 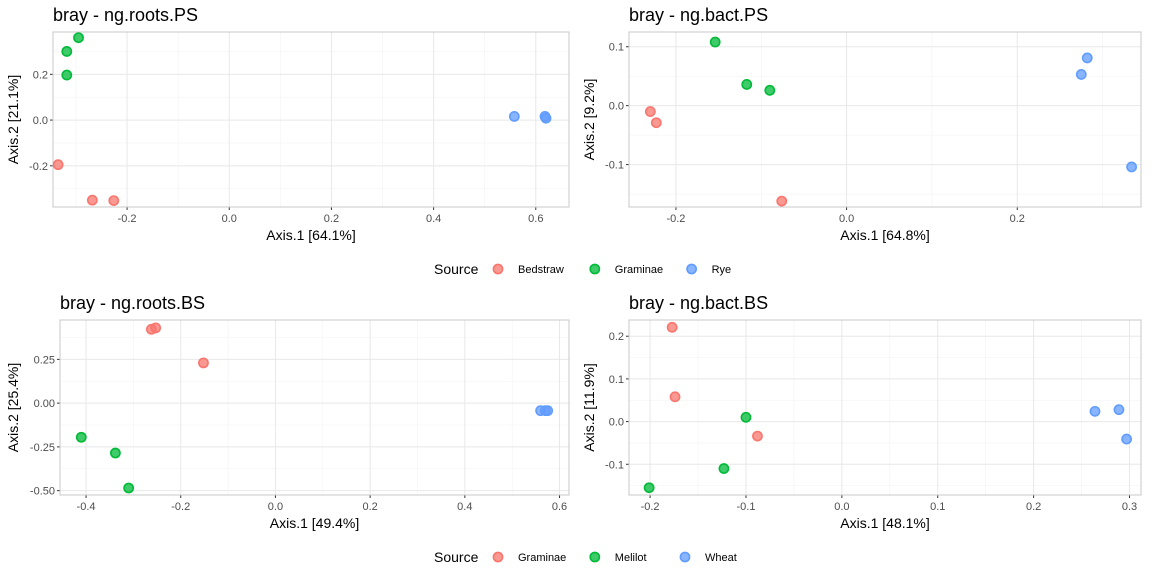 What do you see at coordinates (86, 507) in the screenshot?
I see `x-tick-label: -0.4` at bounding box center [86, 507].